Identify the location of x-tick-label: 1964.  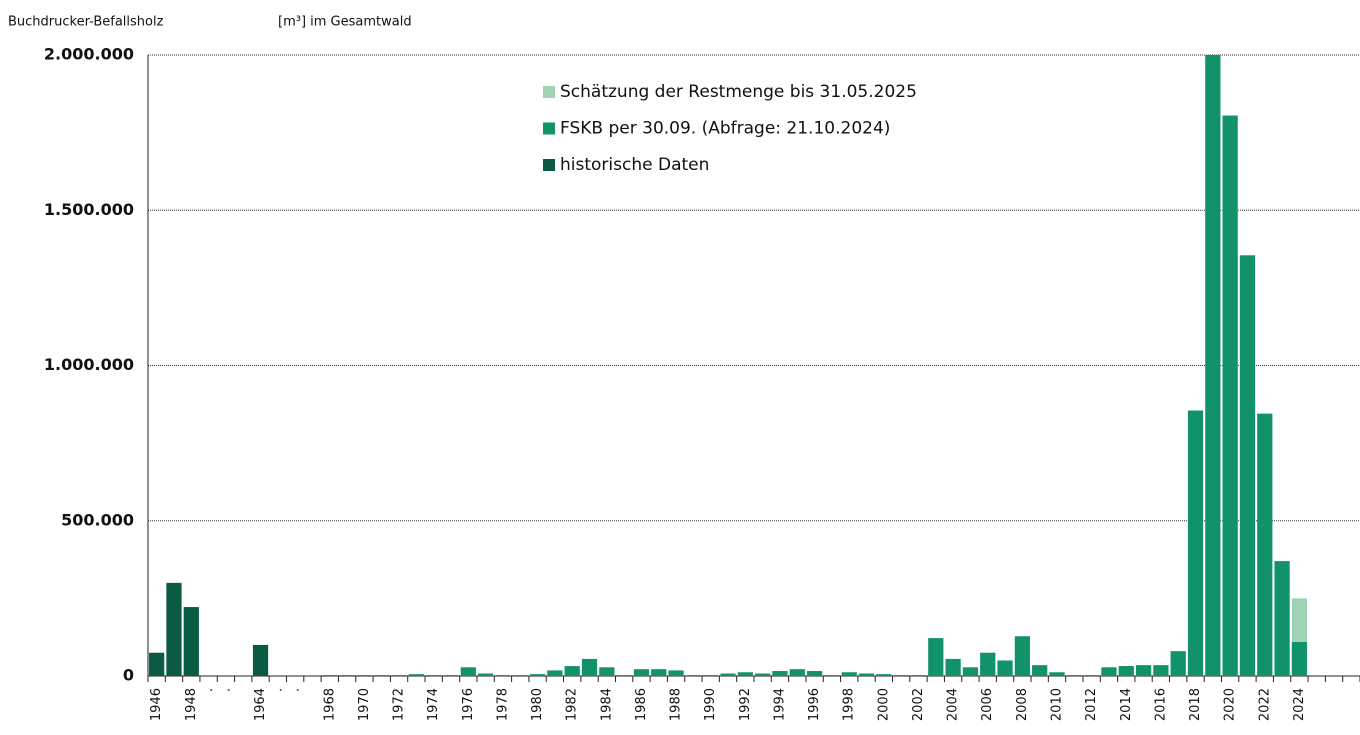
(260, 704).